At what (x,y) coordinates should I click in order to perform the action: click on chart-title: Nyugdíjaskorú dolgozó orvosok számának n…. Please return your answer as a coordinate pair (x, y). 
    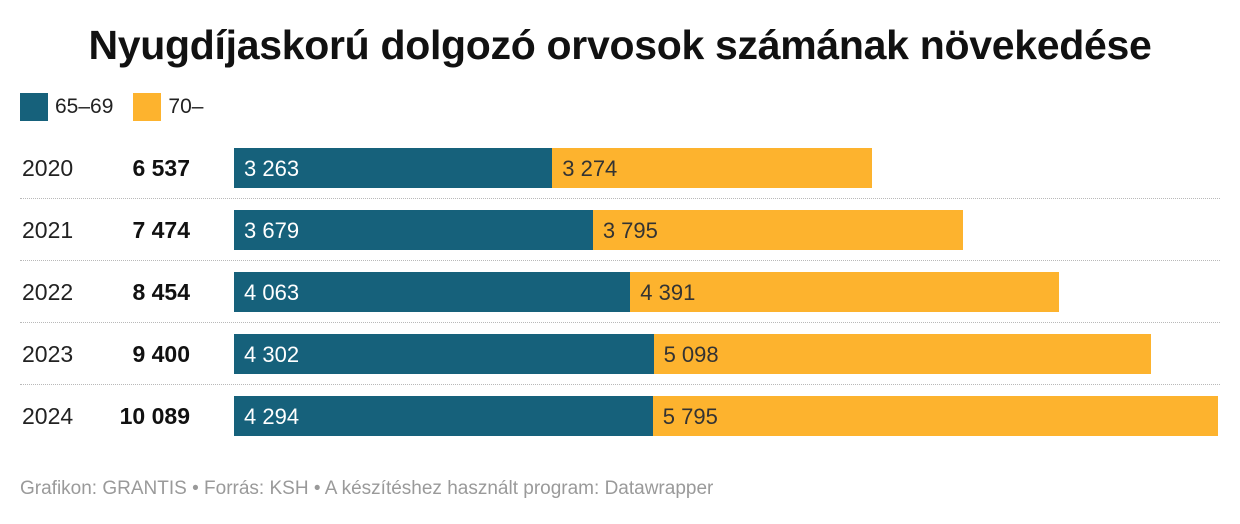
    Looking at the image, I should click on (620, 45).